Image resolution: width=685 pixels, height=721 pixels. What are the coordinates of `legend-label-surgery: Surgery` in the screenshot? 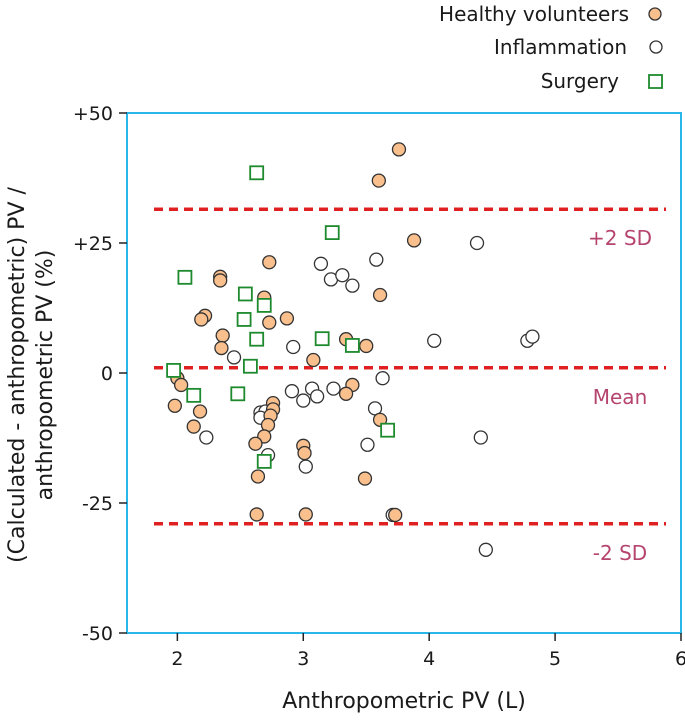 It's located at (580, 81).